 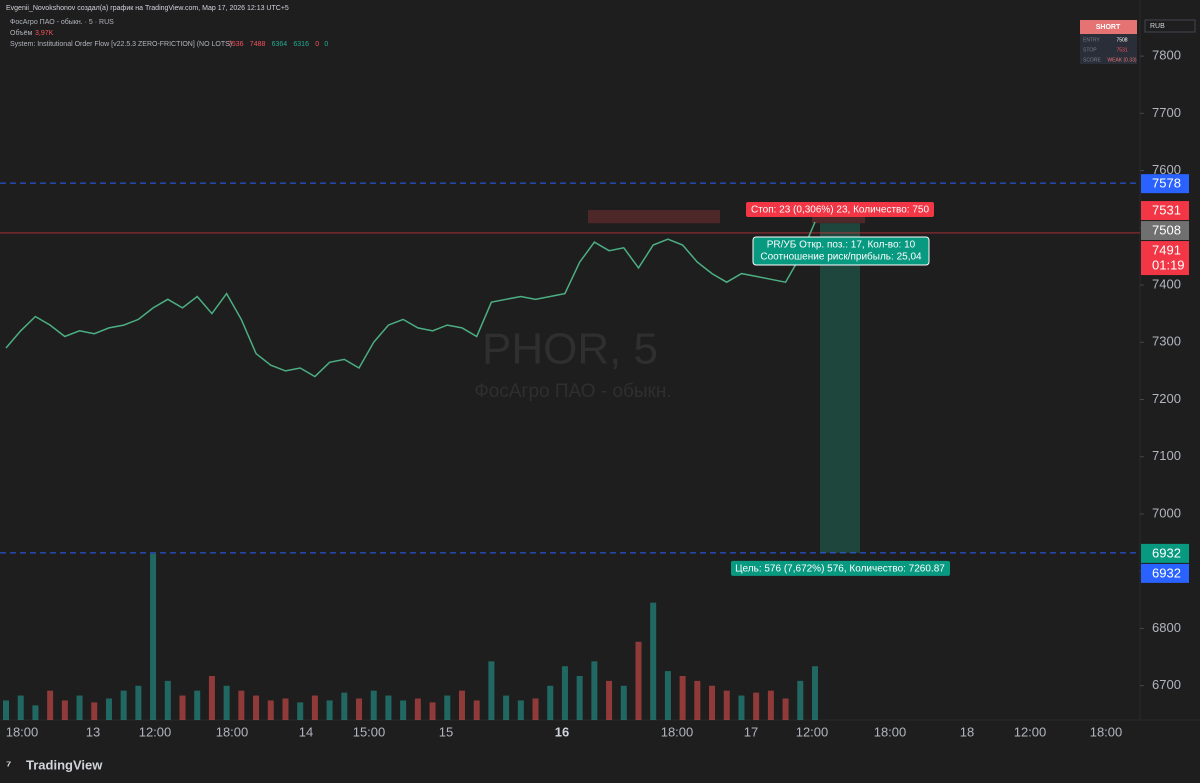 I want to click on panel-side: SHORT, so click(x=1108, y=27).